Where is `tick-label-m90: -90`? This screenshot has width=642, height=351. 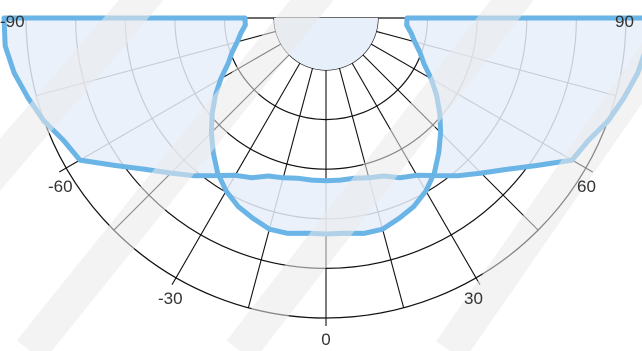
tick-label-m90: -90 is located at coordinates (12, 21).